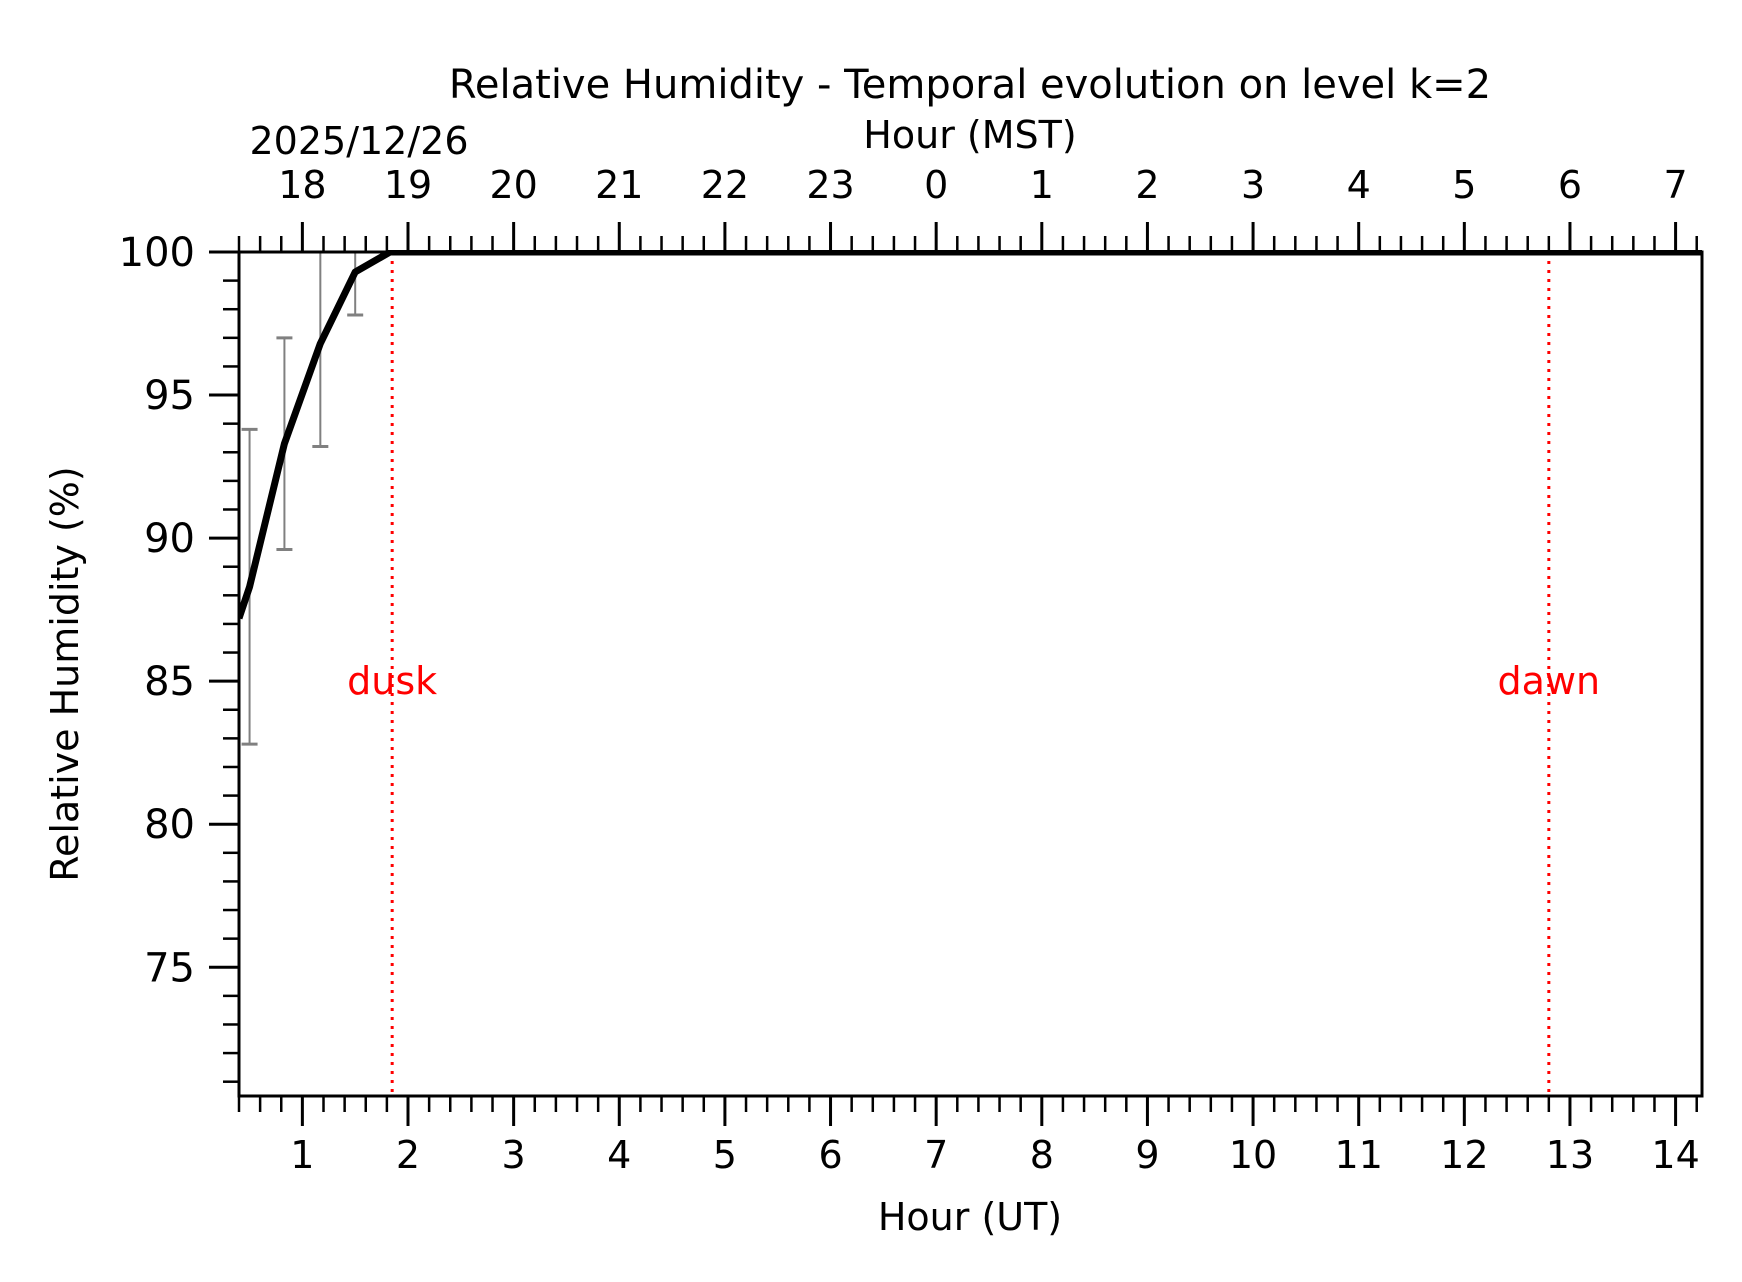 This screenshot has width=1742, height=1282. Describe the element at coordinates (392, 681) in the screenshot. I see `dusk-label: dusk` at that location.